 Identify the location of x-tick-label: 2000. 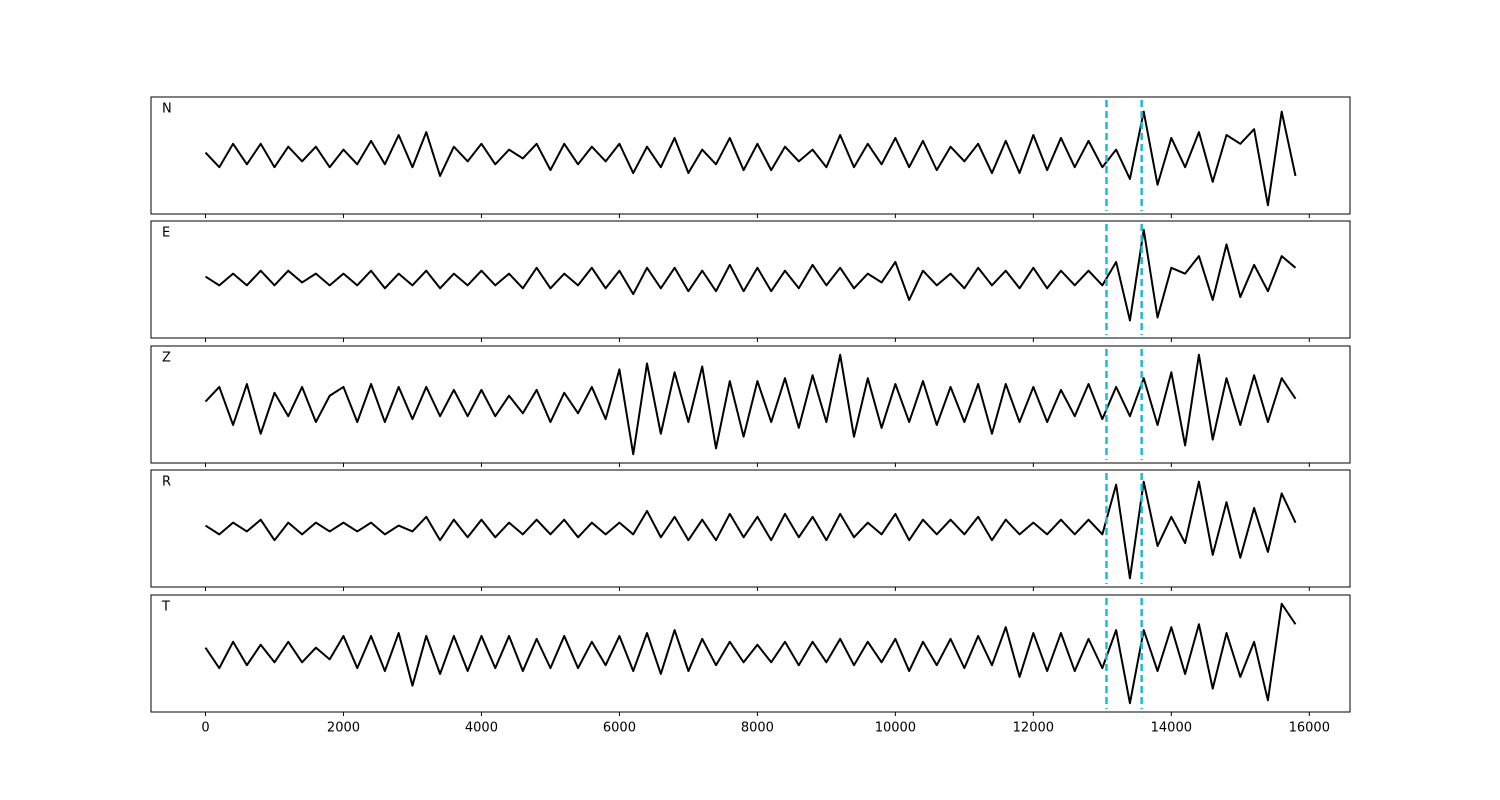
(343, 728).